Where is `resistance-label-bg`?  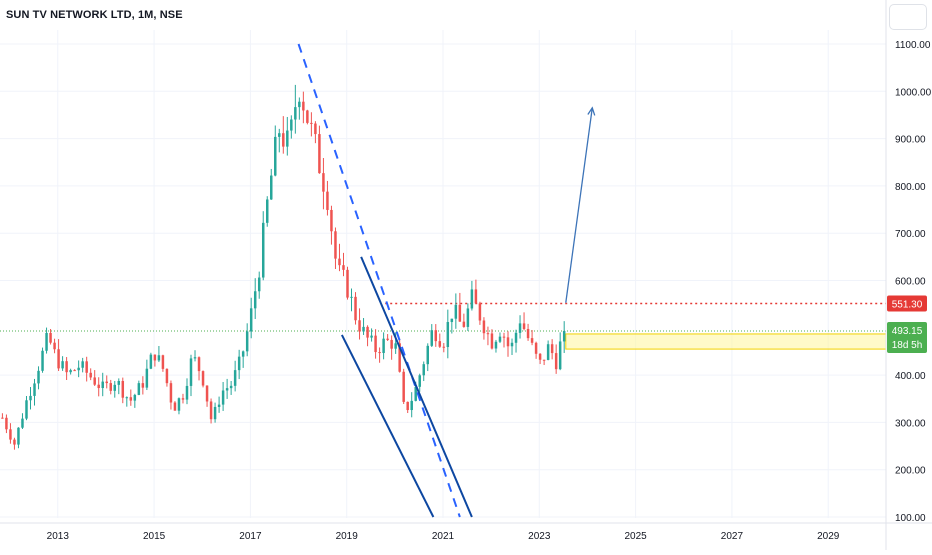
resistance-label-bg is located at coordinates (907, 303).